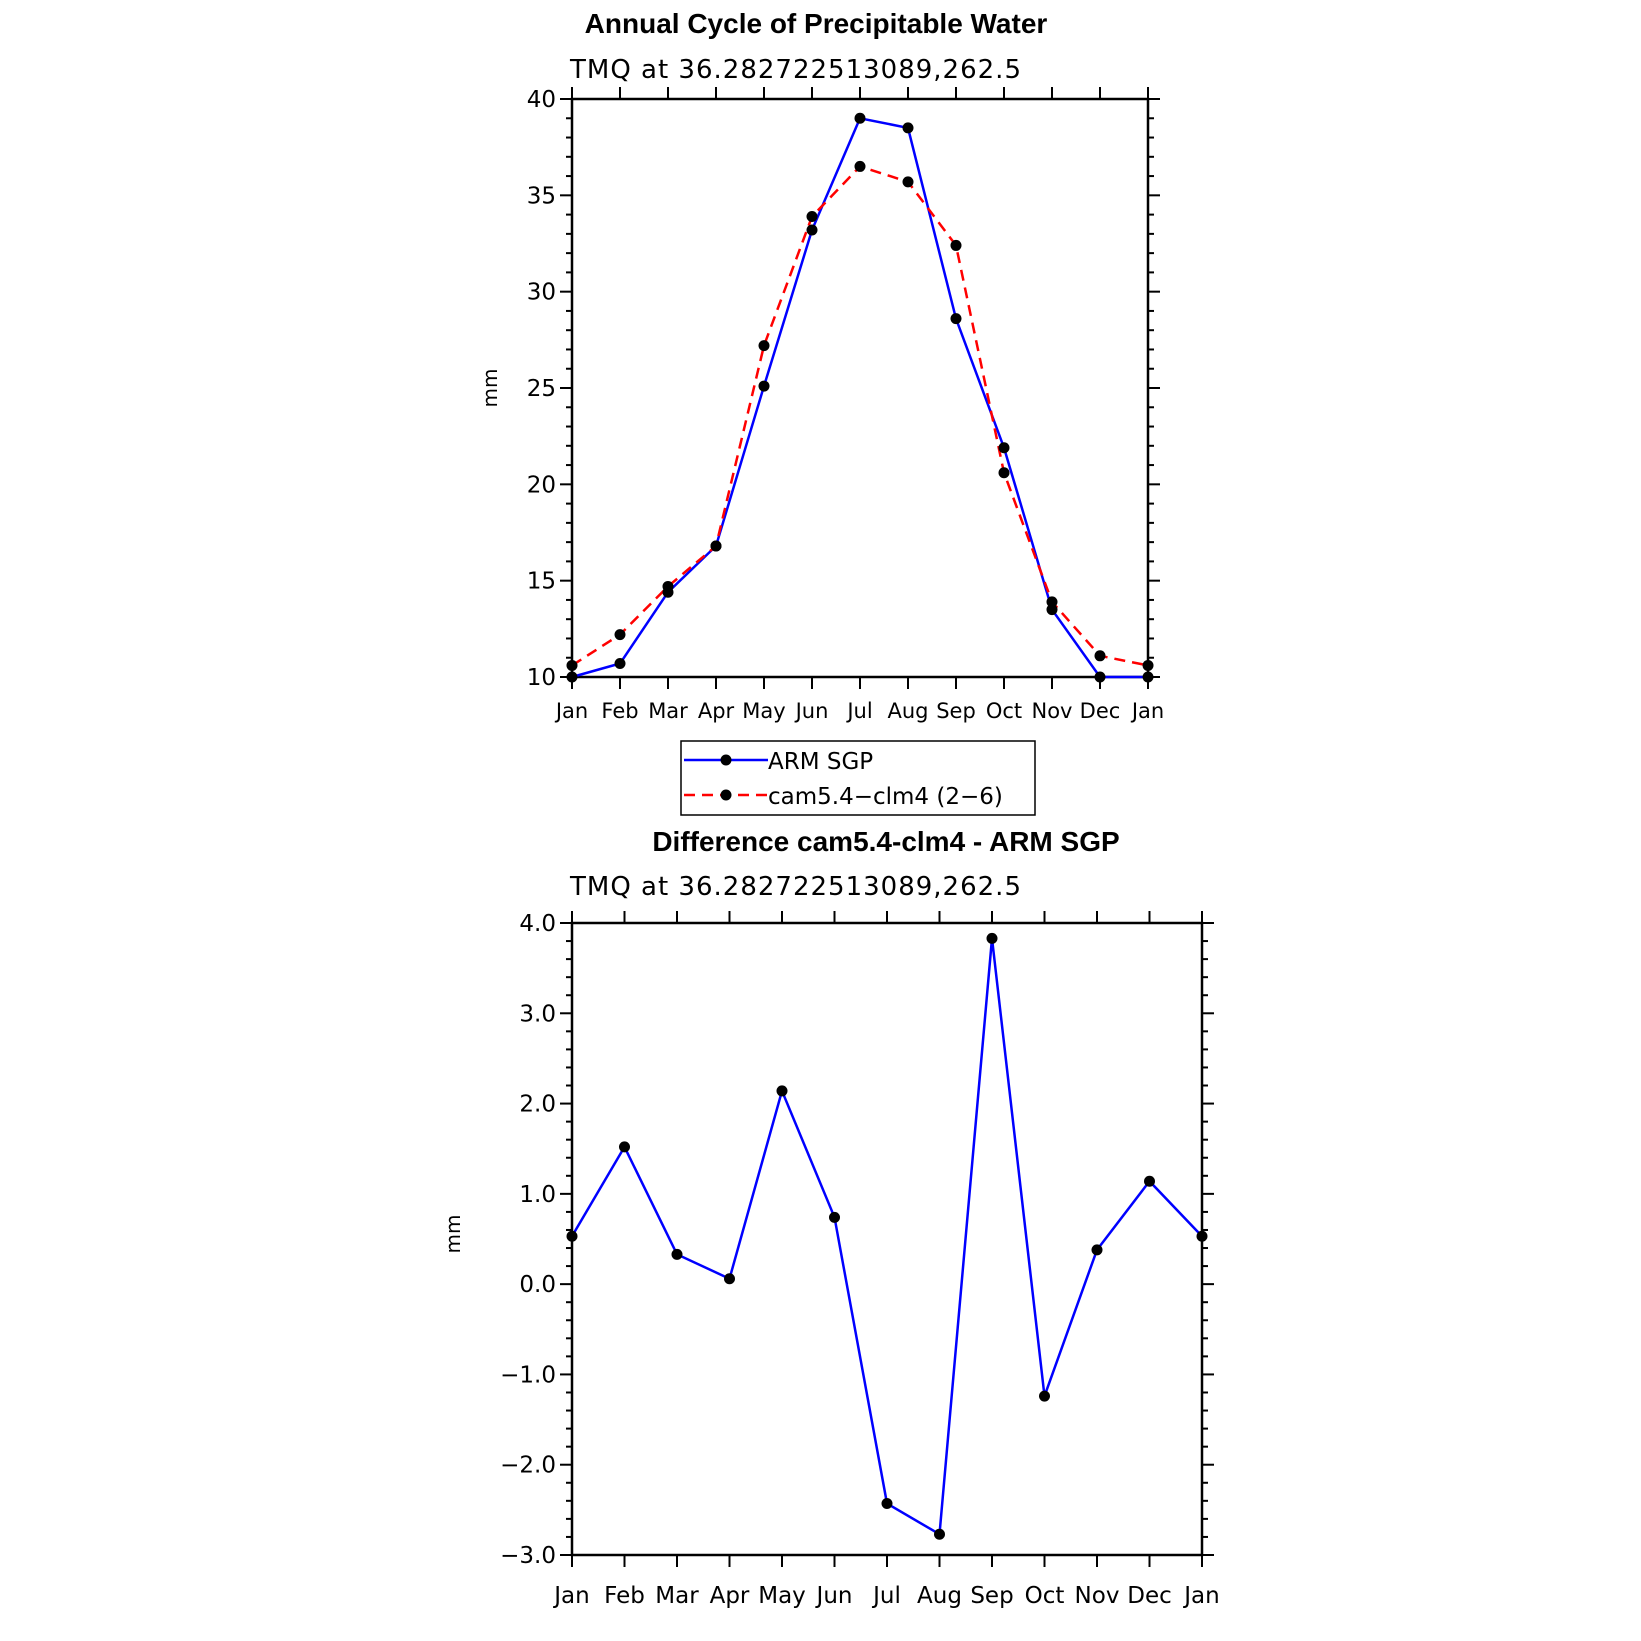 This screenshot has width=1641, height=1641. Describe the element at coordinates (541, 582) in the screenshot. I see `y-tick-label: 15` at that location.